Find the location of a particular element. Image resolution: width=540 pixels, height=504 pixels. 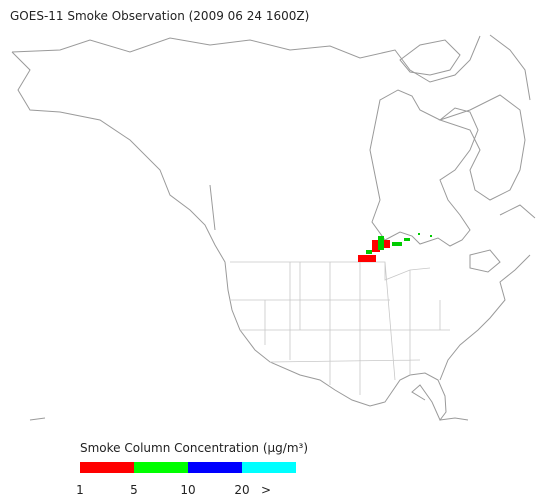

legend-title: Smoke Column Concentration (μg/m³) is located at coordinates (194, 448).